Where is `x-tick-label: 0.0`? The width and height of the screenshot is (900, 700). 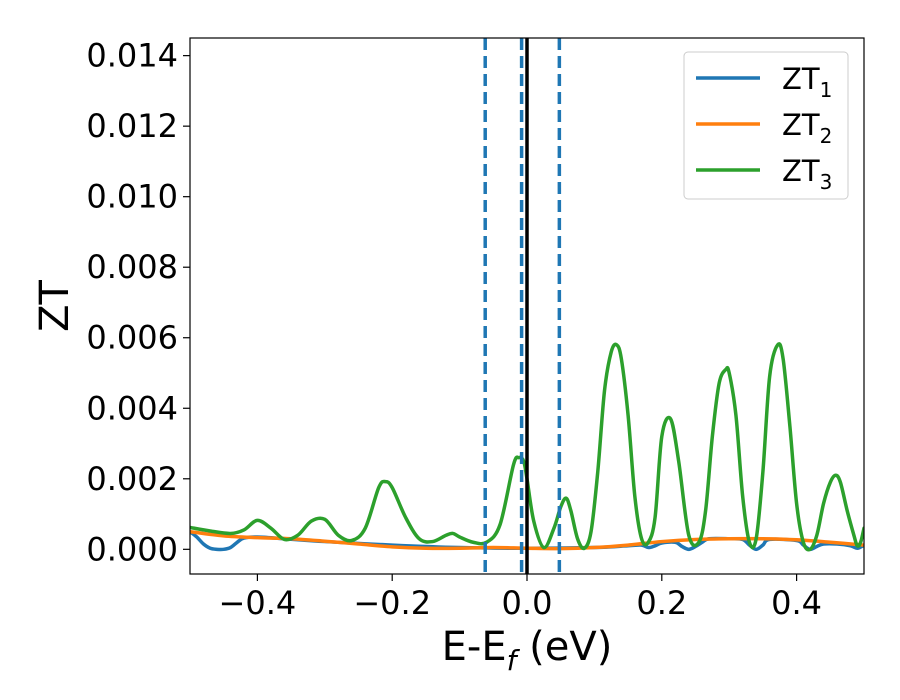
x-tick-label: 0.0 is located at coordinates (527, 603).